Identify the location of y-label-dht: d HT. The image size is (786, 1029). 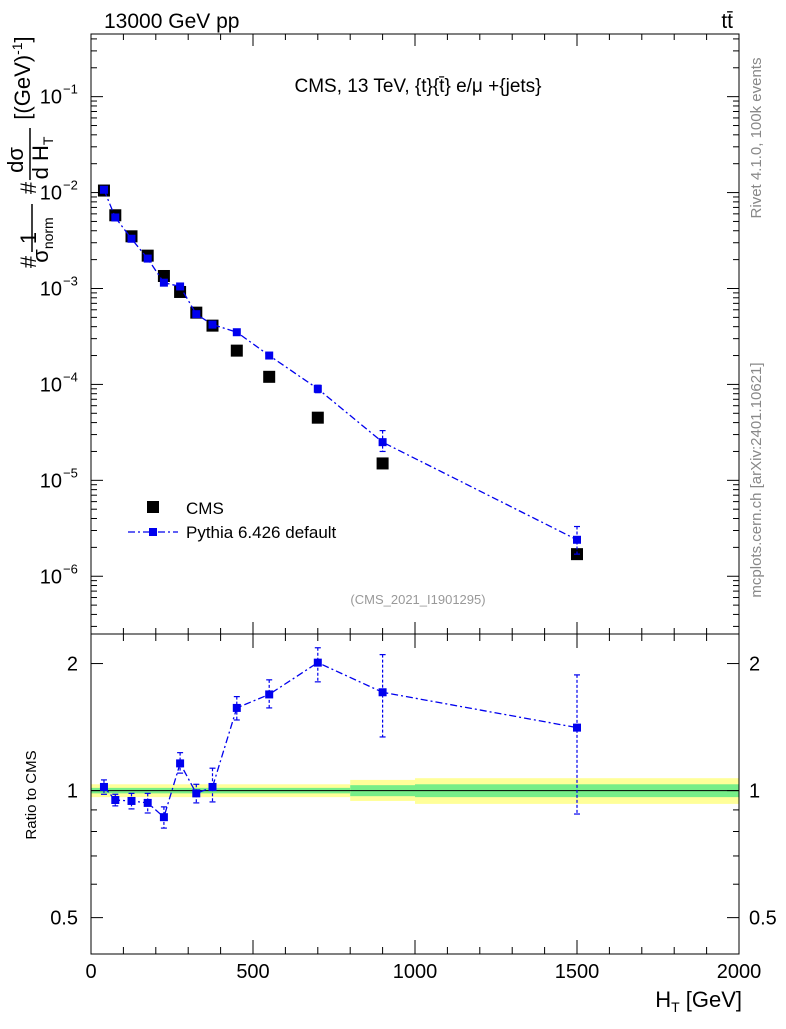
(42, 157).